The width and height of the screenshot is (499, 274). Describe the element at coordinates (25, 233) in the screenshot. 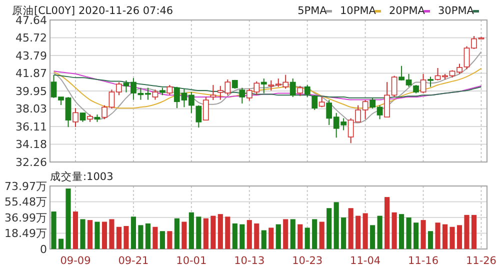

I see `y-tick-label: 18.49万` at that location.